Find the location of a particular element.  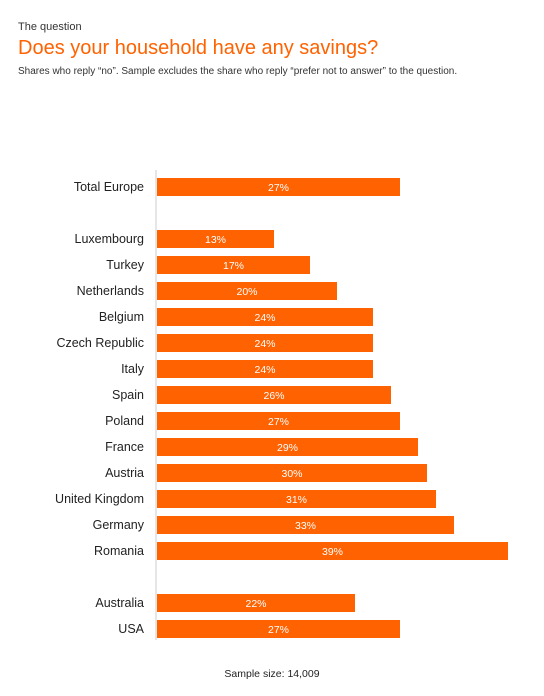

data-label-luxembourg: 13% is located at coordinates (215, 240).